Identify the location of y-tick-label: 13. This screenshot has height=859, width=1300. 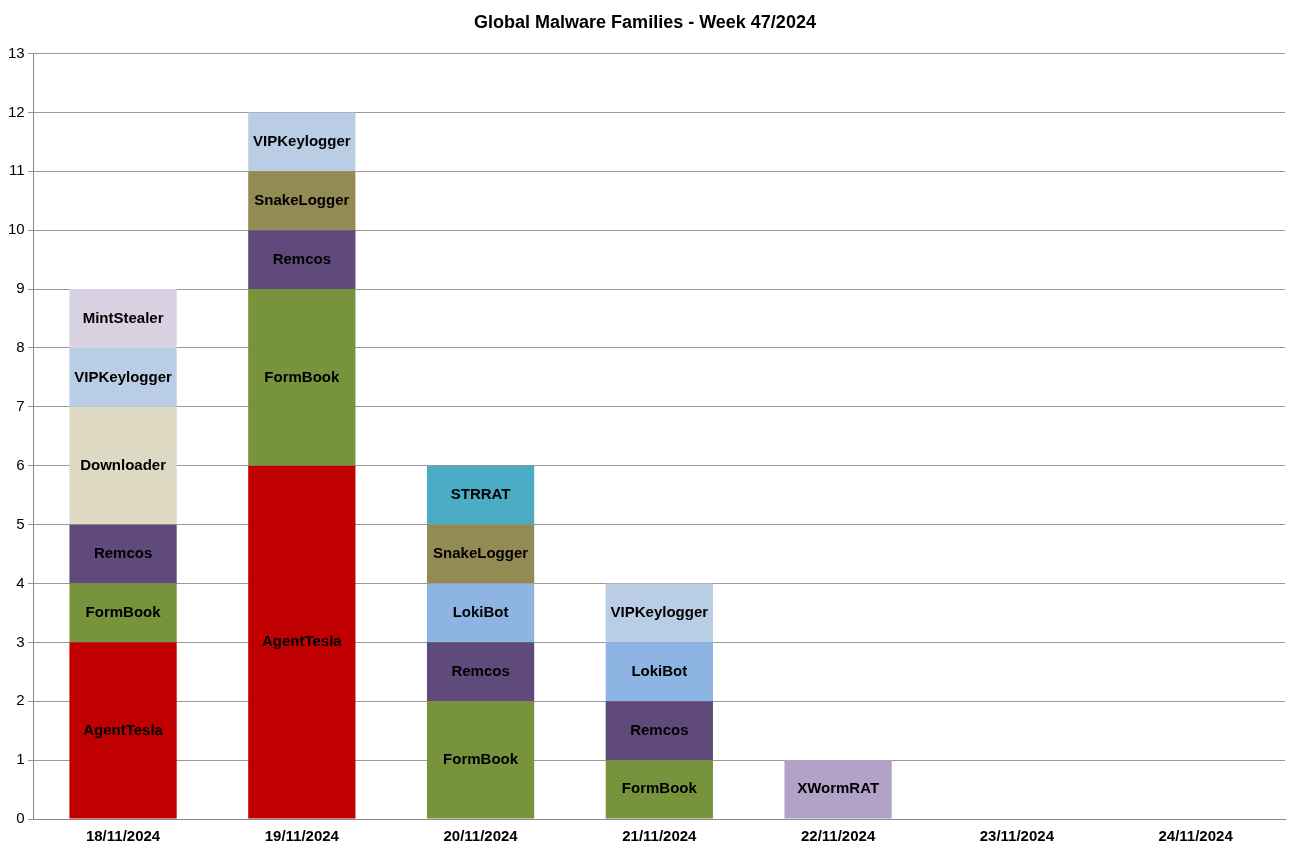
(16, 52).